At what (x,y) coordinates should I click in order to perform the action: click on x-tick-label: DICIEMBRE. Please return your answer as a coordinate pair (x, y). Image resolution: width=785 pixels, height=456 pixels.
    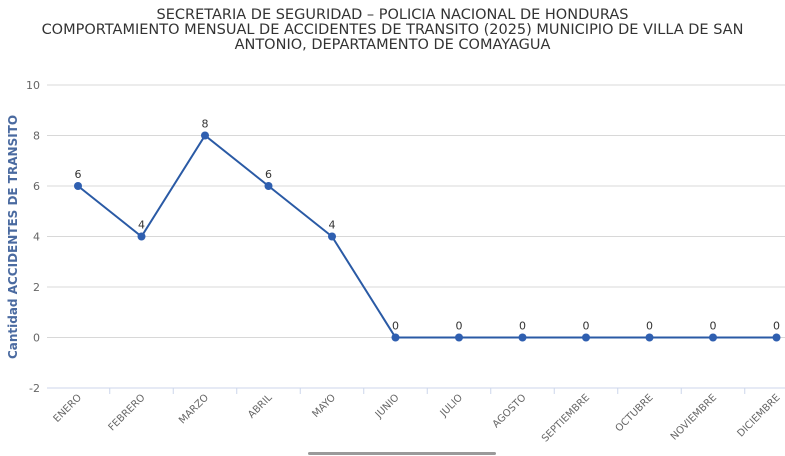
    Looking at the image, I should click on (758, 415).